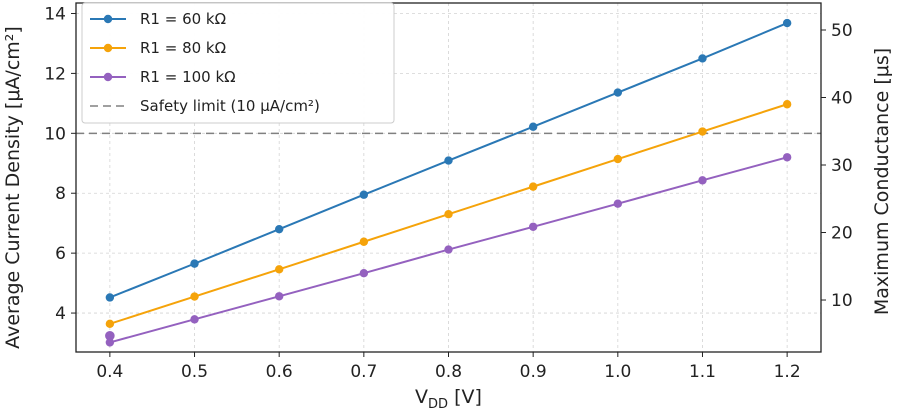 This screenshot has width=897, height=410. Describe the element at coordinates (842, 166) in the screenshot. I see `y2-tick-label: 30` at that location.